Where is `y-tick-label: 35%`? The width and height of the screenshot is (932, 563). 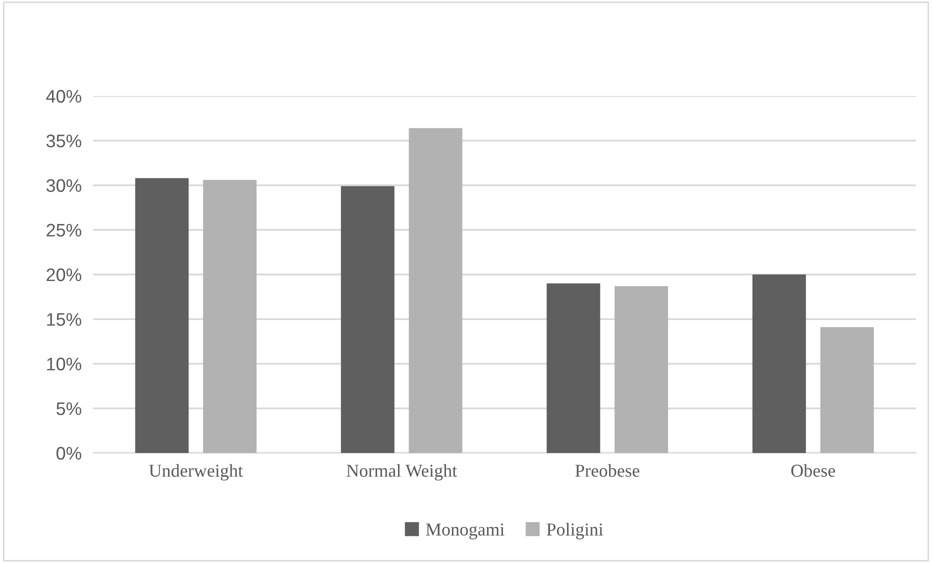 y-tick-label: 35% is located at coordinates (64, 141).